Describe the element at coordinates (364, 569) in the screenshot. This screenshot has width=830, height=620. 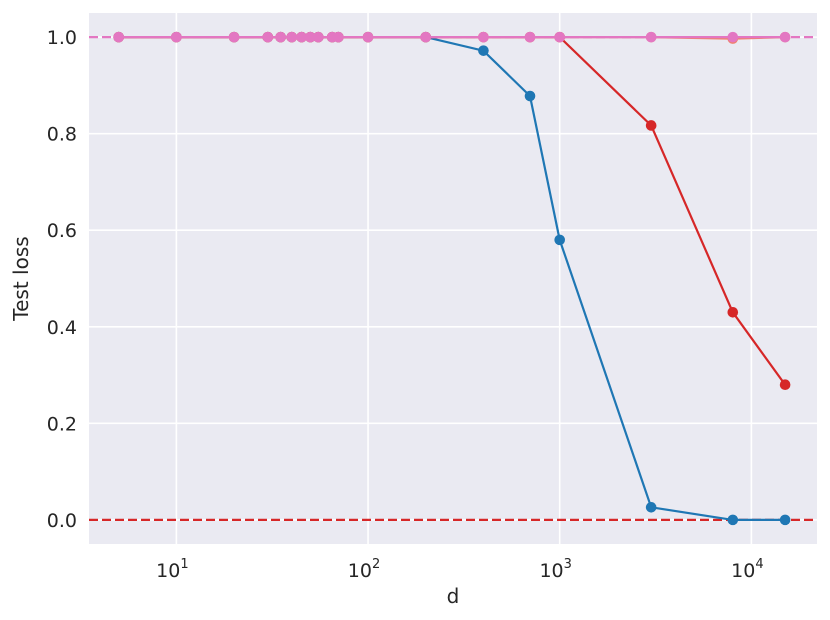
I see `x-tick-label: 10²` at that location.